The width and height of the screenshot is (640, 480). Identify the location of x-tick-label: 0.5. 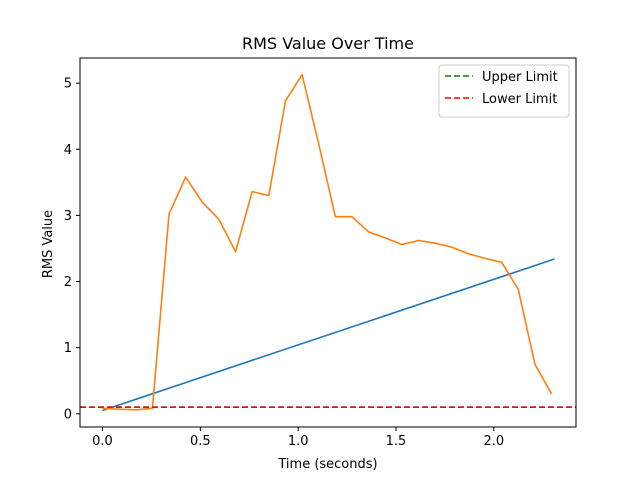
(200, 441).